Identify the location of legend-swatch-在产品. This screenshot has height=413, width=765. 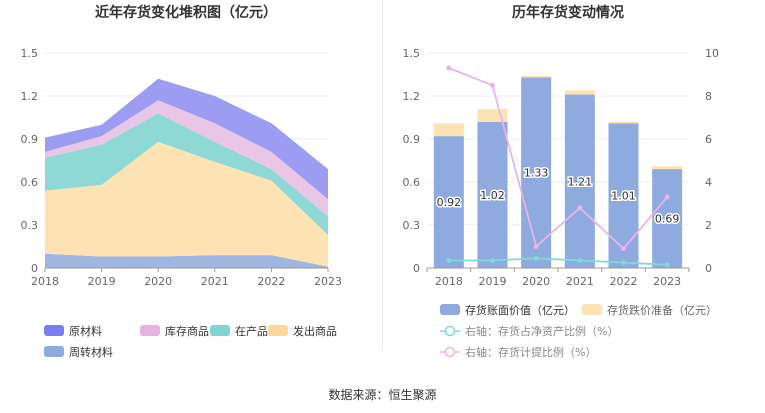
(220, 330).